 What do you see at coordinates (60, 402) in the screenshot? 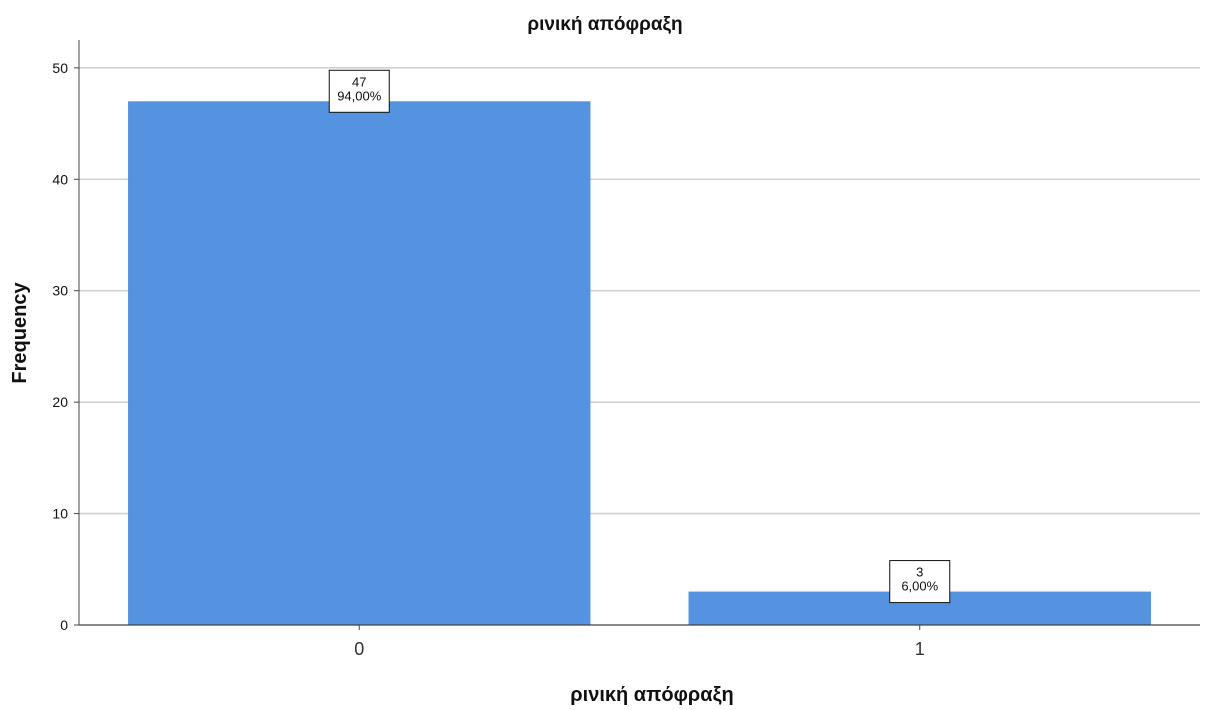
I see `y-tick-label: 20` at bounding box center [60, 402].